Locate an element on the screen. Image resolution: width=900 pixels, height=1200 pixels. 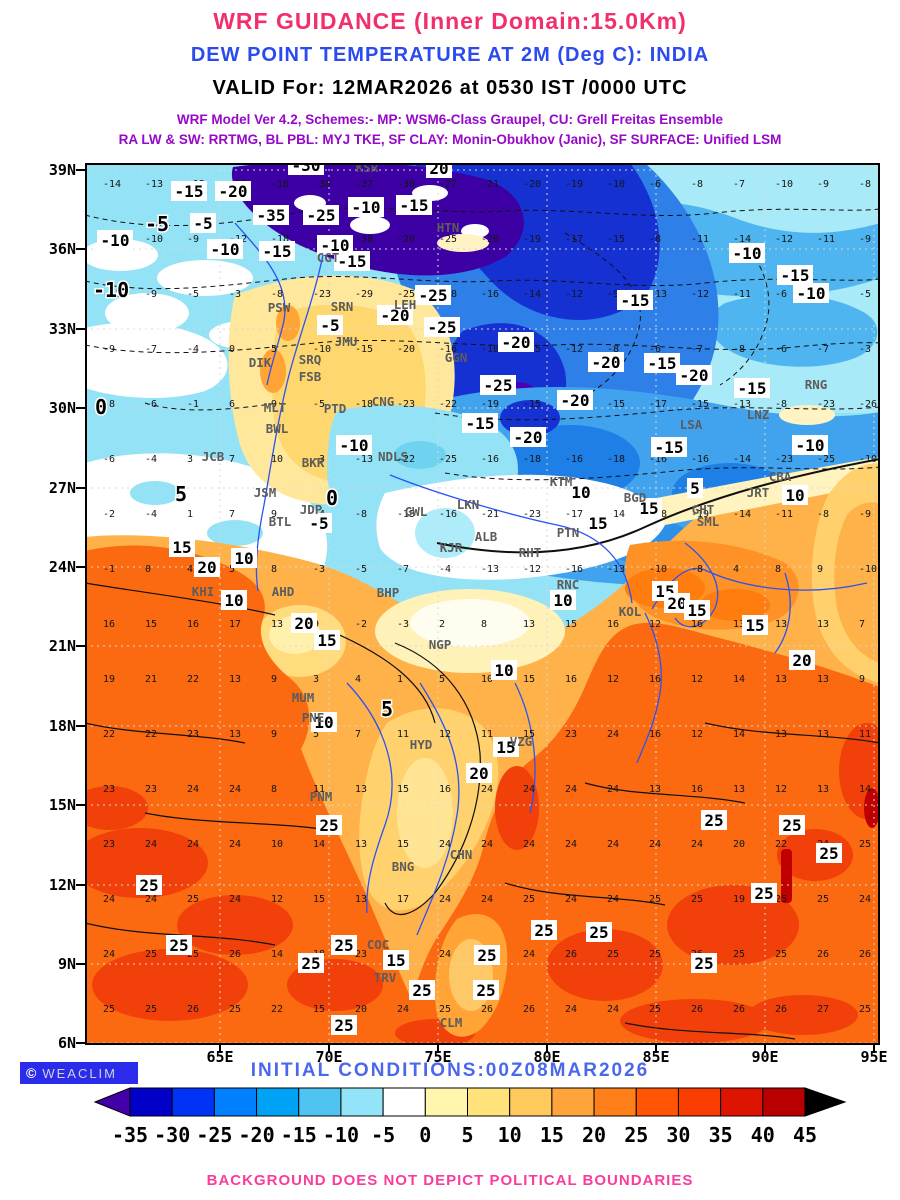
station-label: GGN is located at coordinates (456, 357).